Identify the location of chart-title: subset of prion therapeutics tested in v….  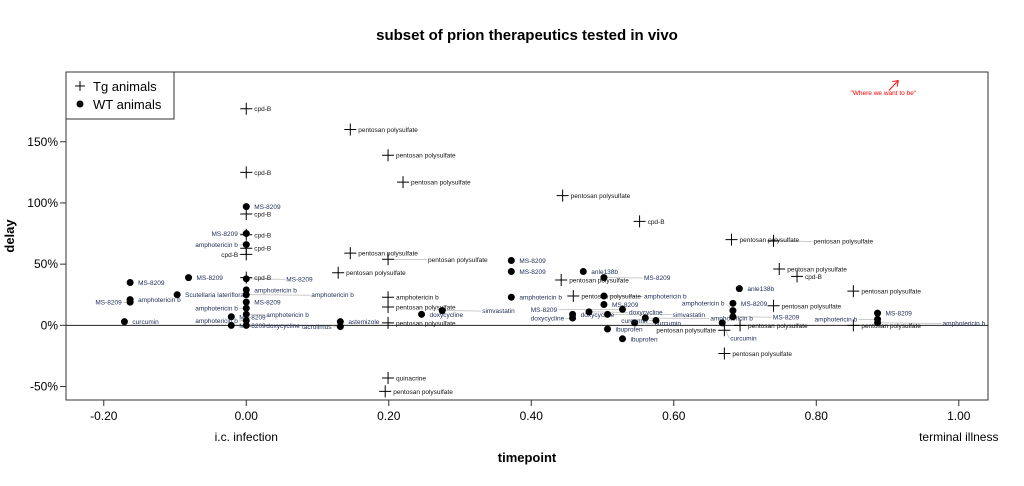
(527, 35).